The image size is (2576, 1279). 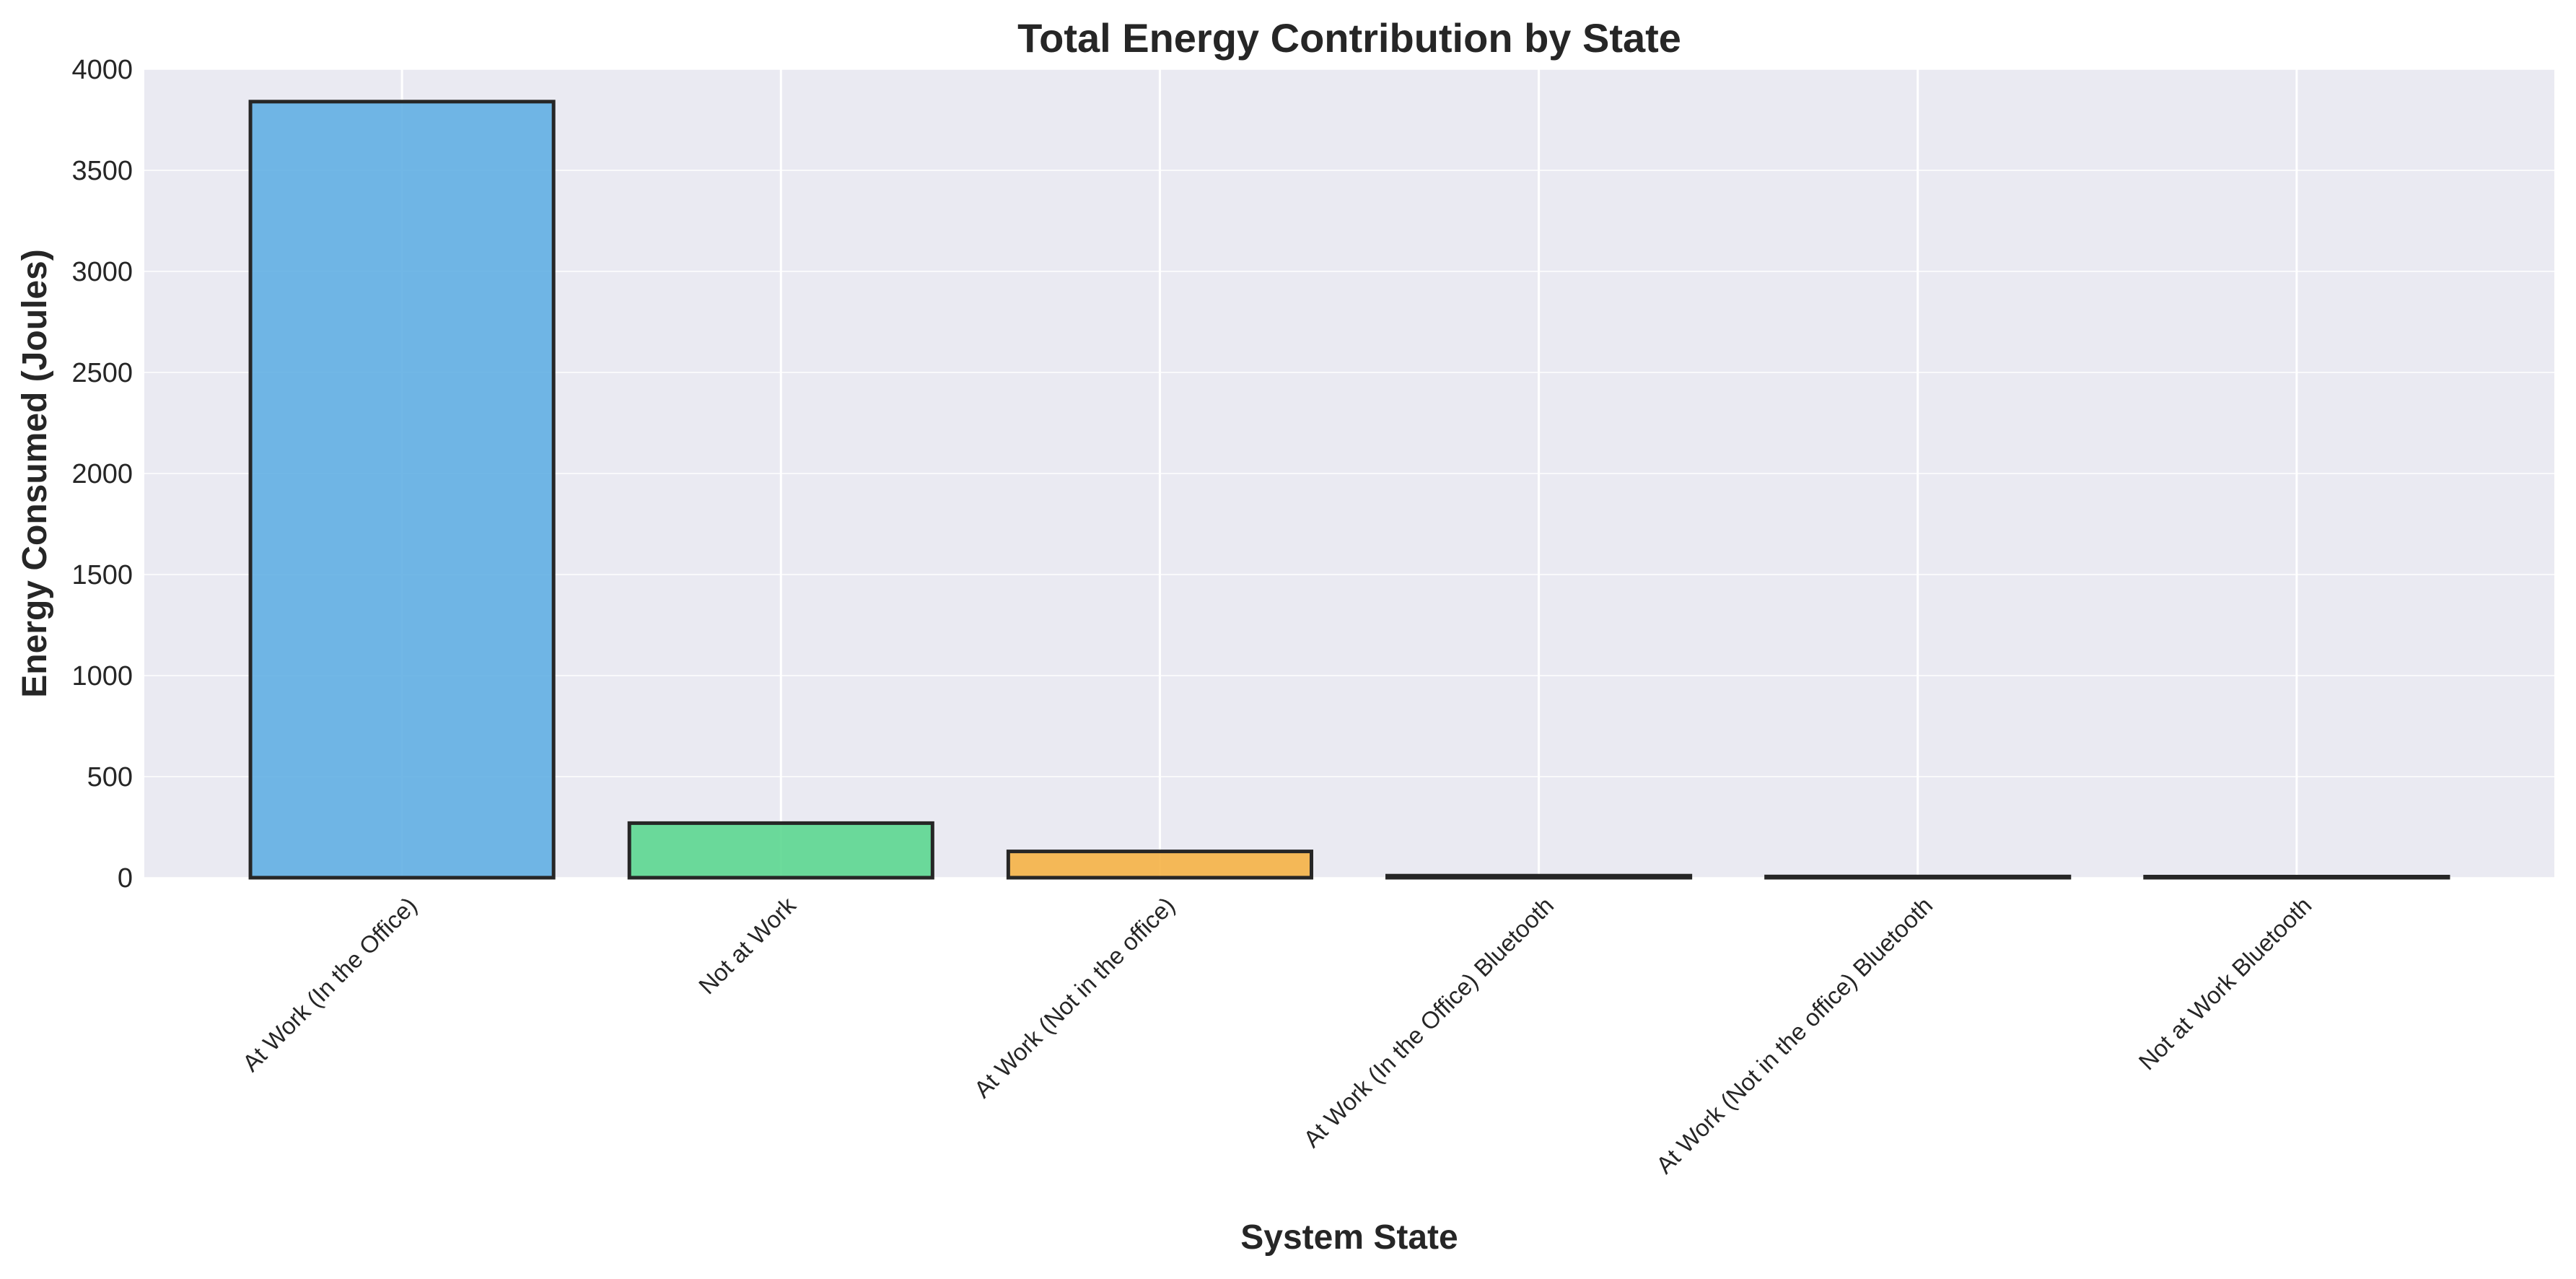 I want to click on y-tick-label: 0, so click(x=126, y=878).